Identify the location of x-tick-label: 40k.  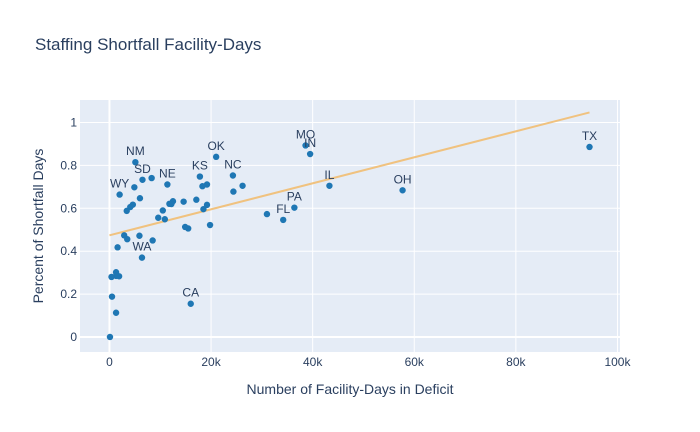
(313, 362).